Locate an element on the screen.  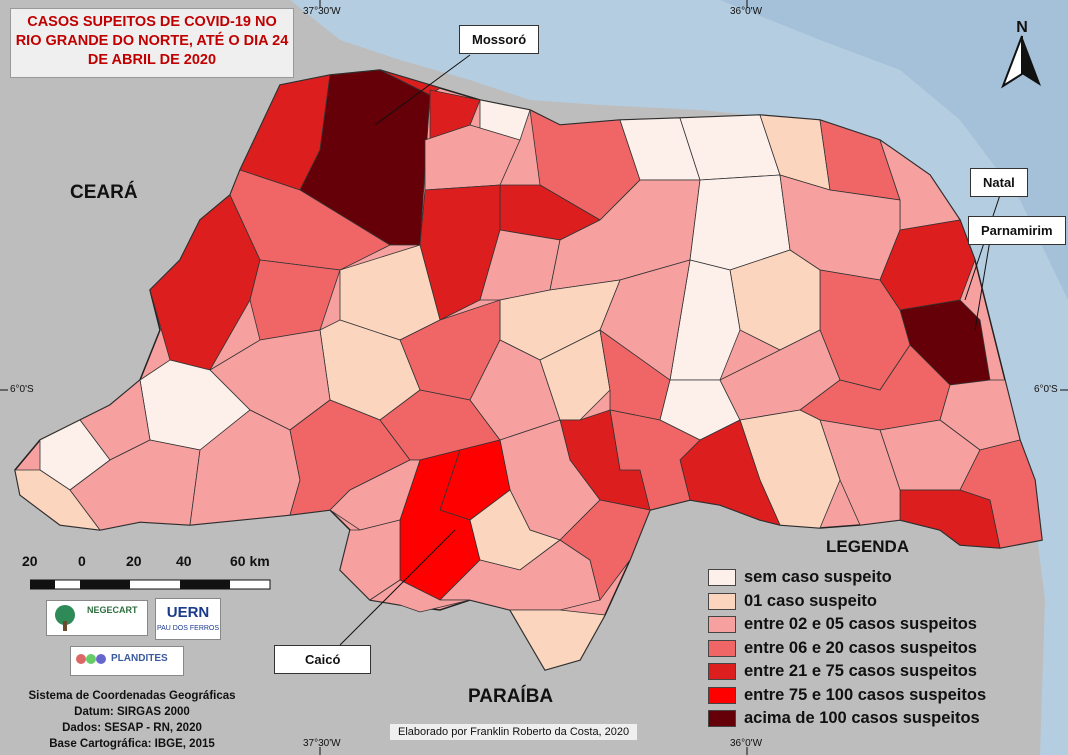
legend-item: entre 02 e 05 casos suspeitos is located at coordinates (847, 625).